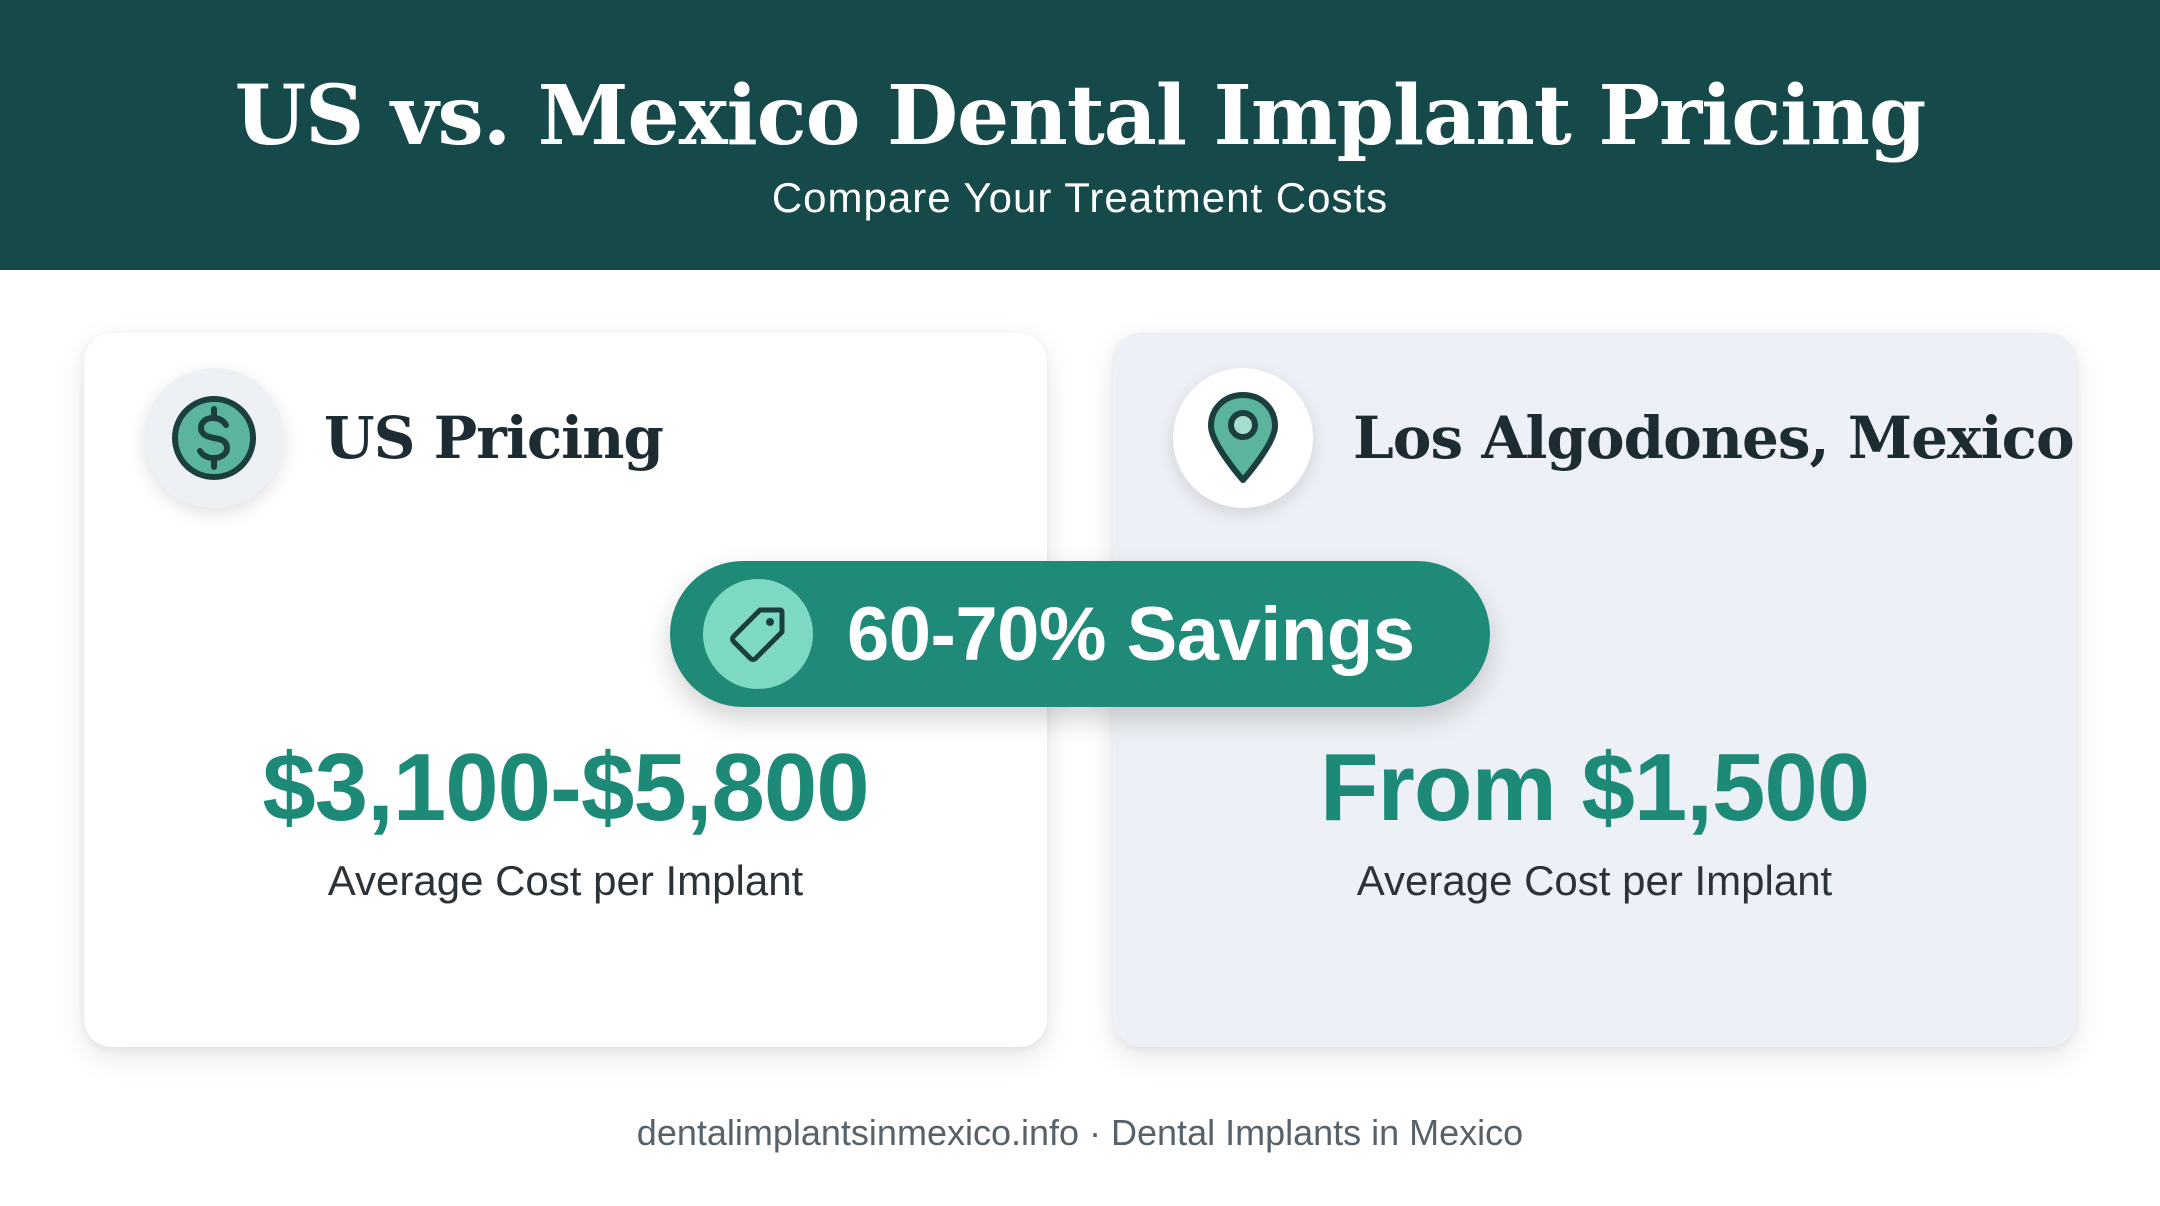 This screenshot has height=1206, width=2160. What do you see at coordinates (565, 787) in the screenshot?
I see `us-price: $3,100-$5,800` at bounding box center [565, 787].